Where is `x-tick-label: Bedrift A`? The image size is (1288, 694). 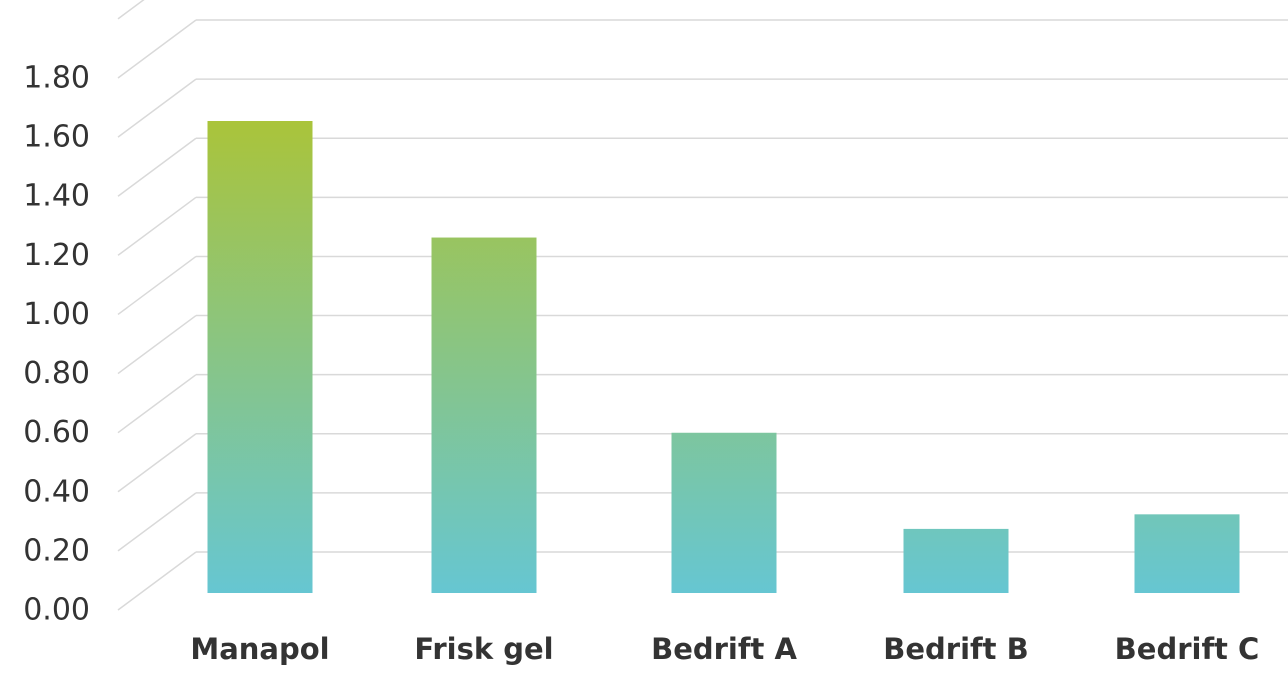
x-tick-label: Bedrift A is located at coordinates (724, 649).